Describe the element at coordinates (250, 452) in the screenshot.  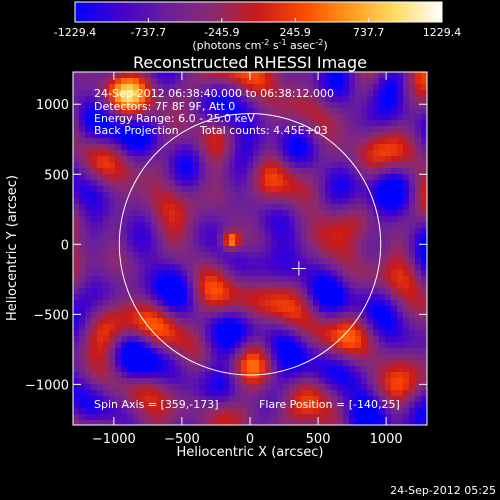
I see `x-axis-label: Heliocentric X (arcsec)` at that location.